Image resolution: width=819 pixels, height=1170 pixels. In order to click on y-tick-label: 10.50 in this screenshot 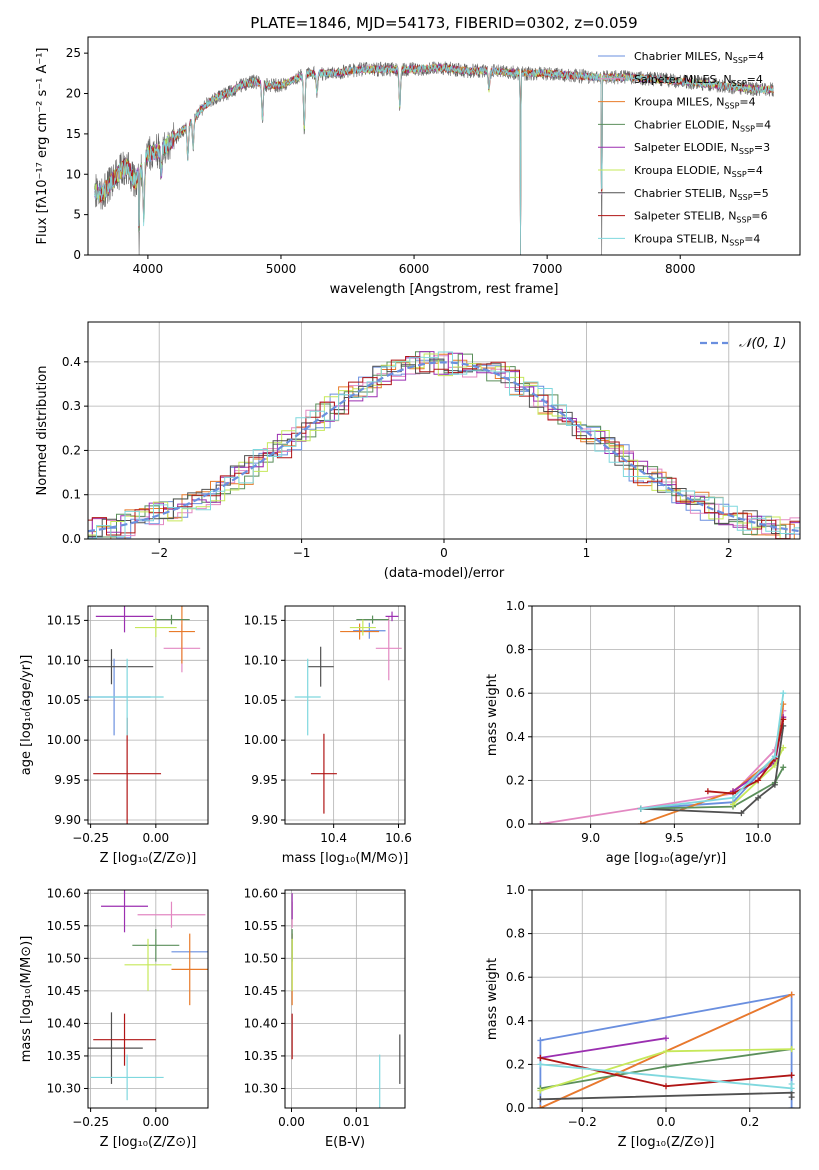, I will do `click(64, 958)`.